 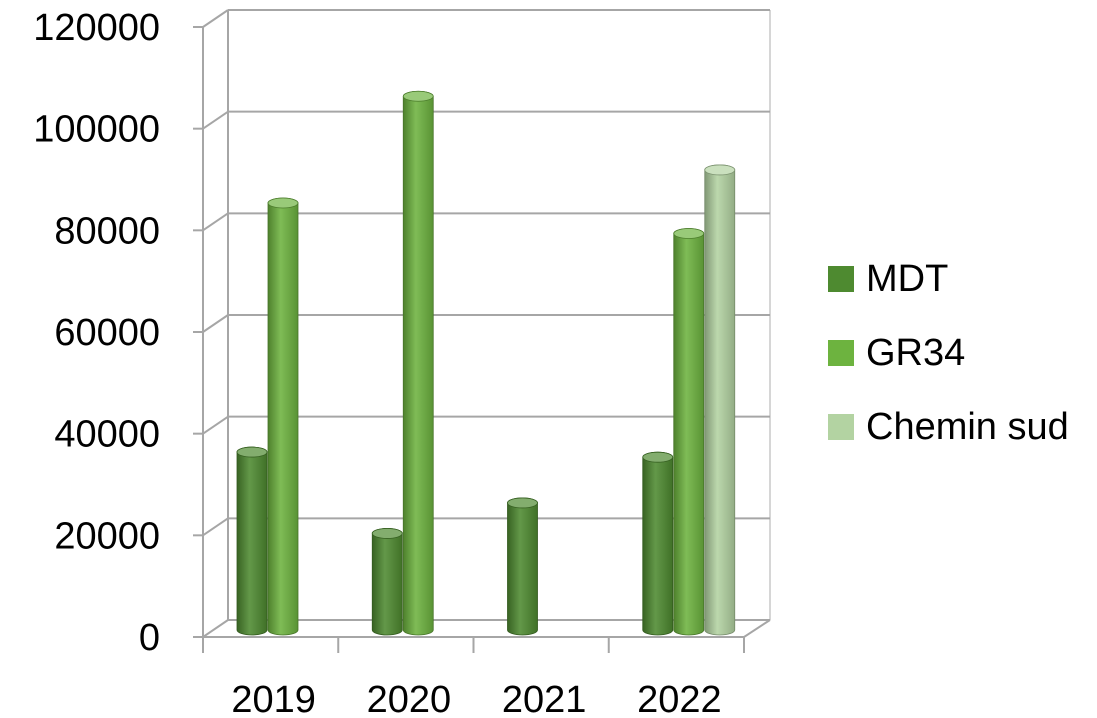 I want to click on legend-label-mdt: MDT, so click(x=907, y=278).